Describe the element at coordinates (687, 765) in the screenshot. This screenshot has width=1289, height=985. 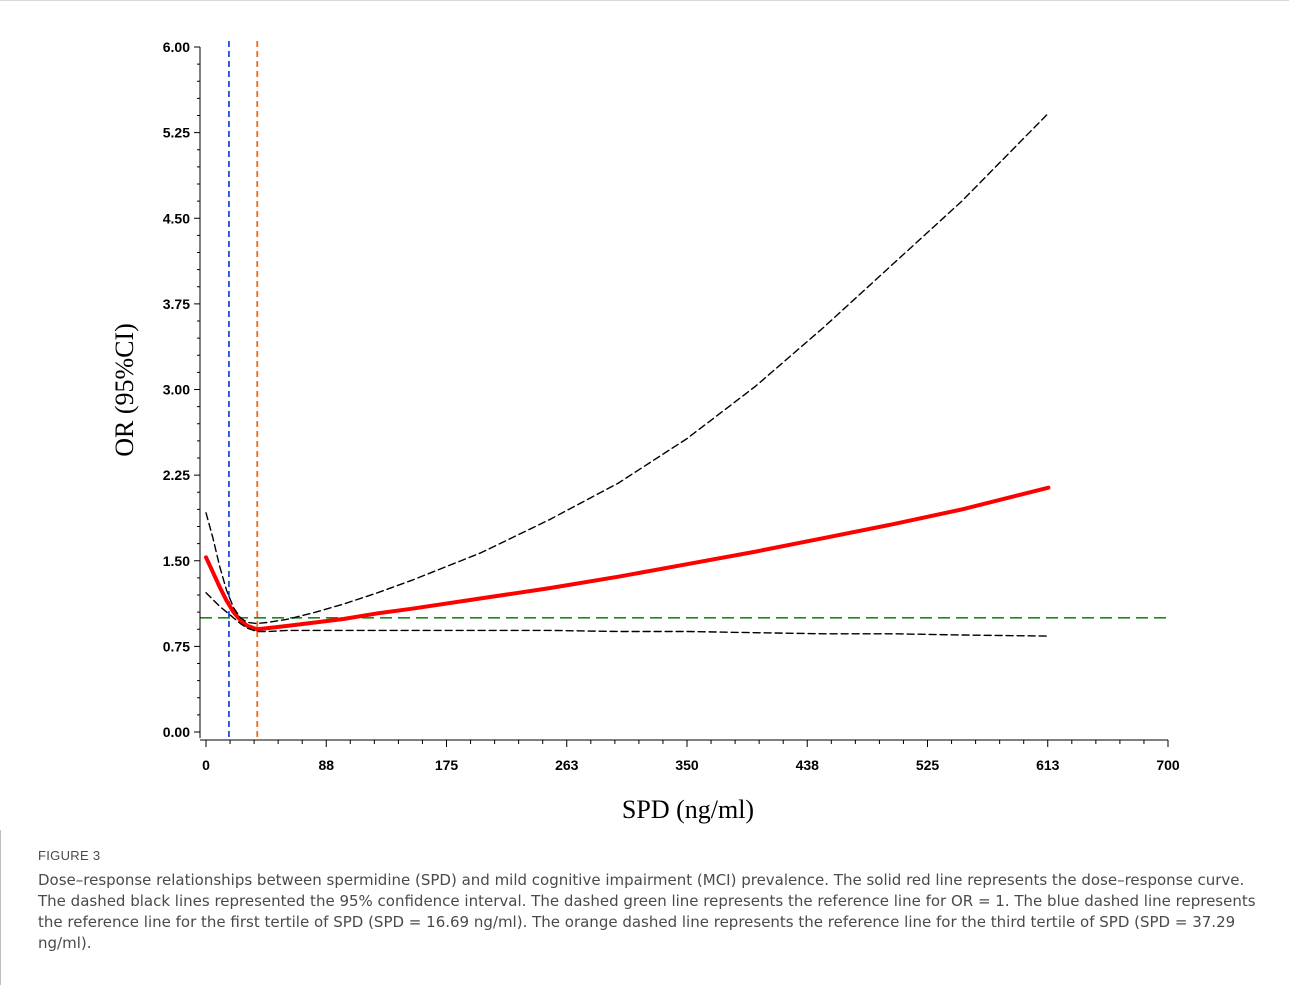
I see `x-tick-label: 350` at that location.